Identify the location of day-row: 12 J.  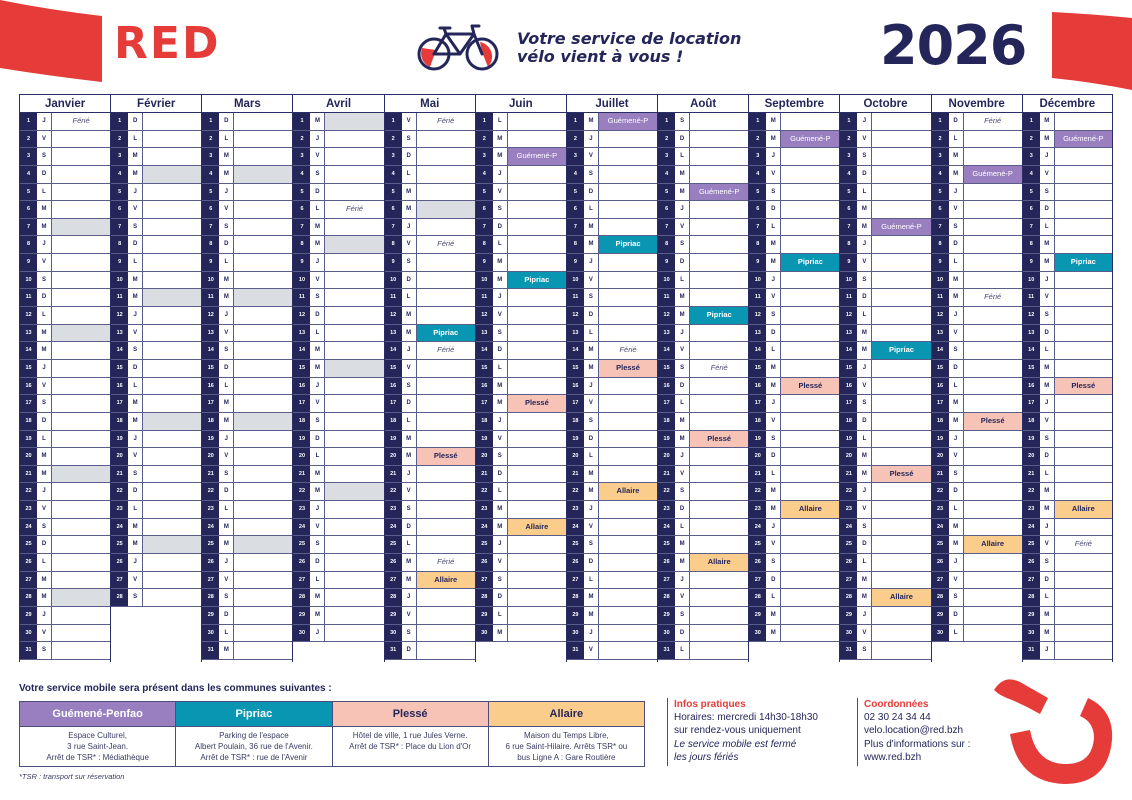
(976, 316).